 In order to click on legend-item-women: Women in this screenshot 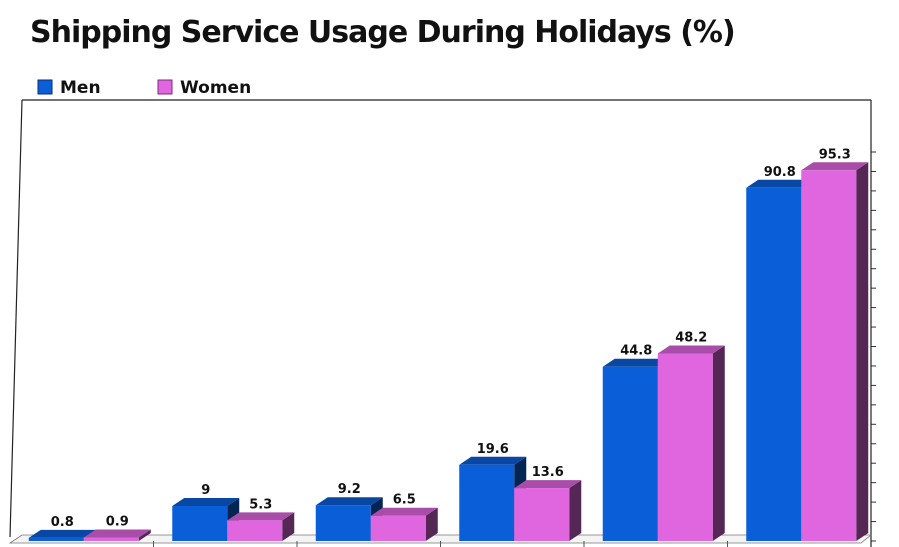, I will do `click(204, 88)`.